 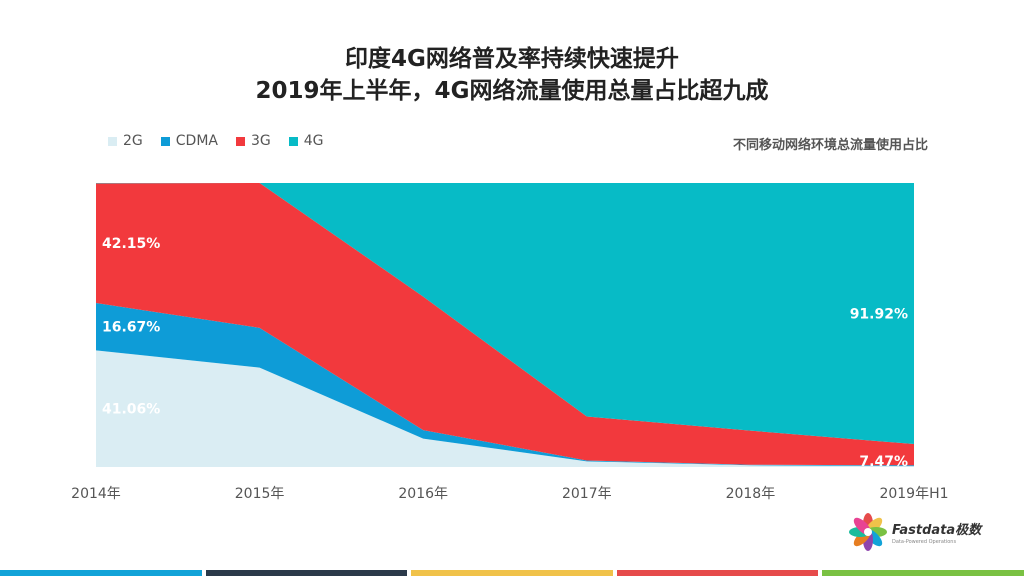 I want to click on legend-label: 4G, so click(x=313, y=141).